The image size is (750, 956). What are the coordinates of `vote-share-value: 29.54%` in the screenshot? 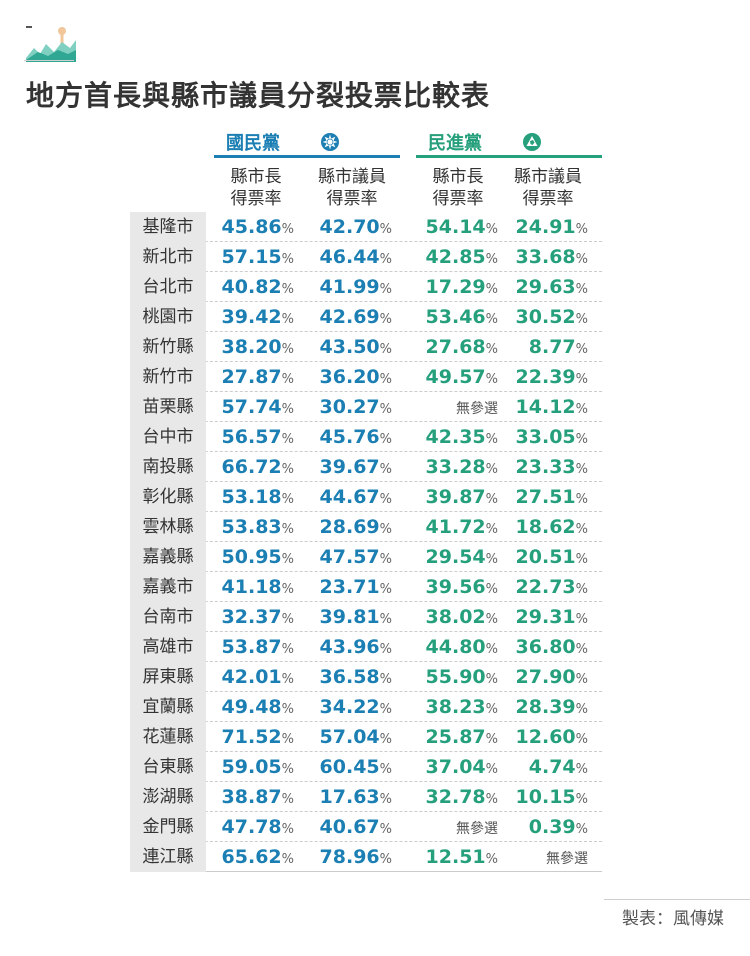 It's located at (455, 557).